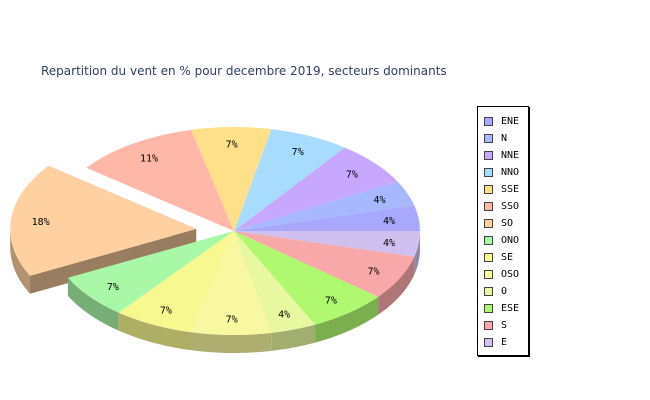 This screenshot has height=400, width=650. I want to click on data-label-so: 18%, so click(41, 222).